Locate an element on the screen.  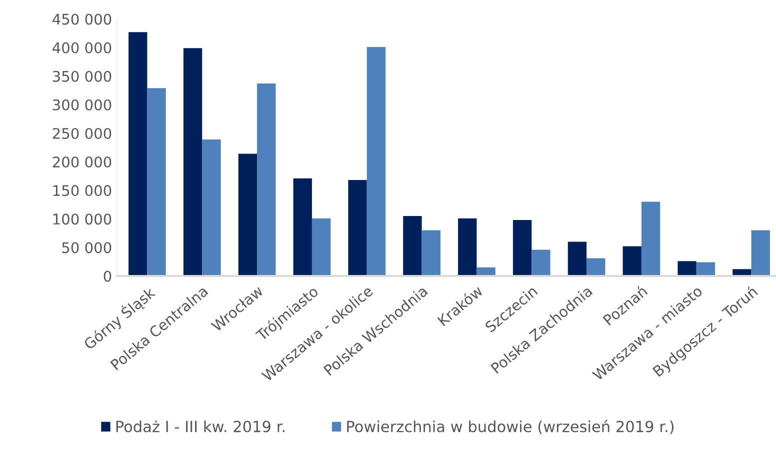
y-tick-label: 450 000 is located at coordinates (82, 19).